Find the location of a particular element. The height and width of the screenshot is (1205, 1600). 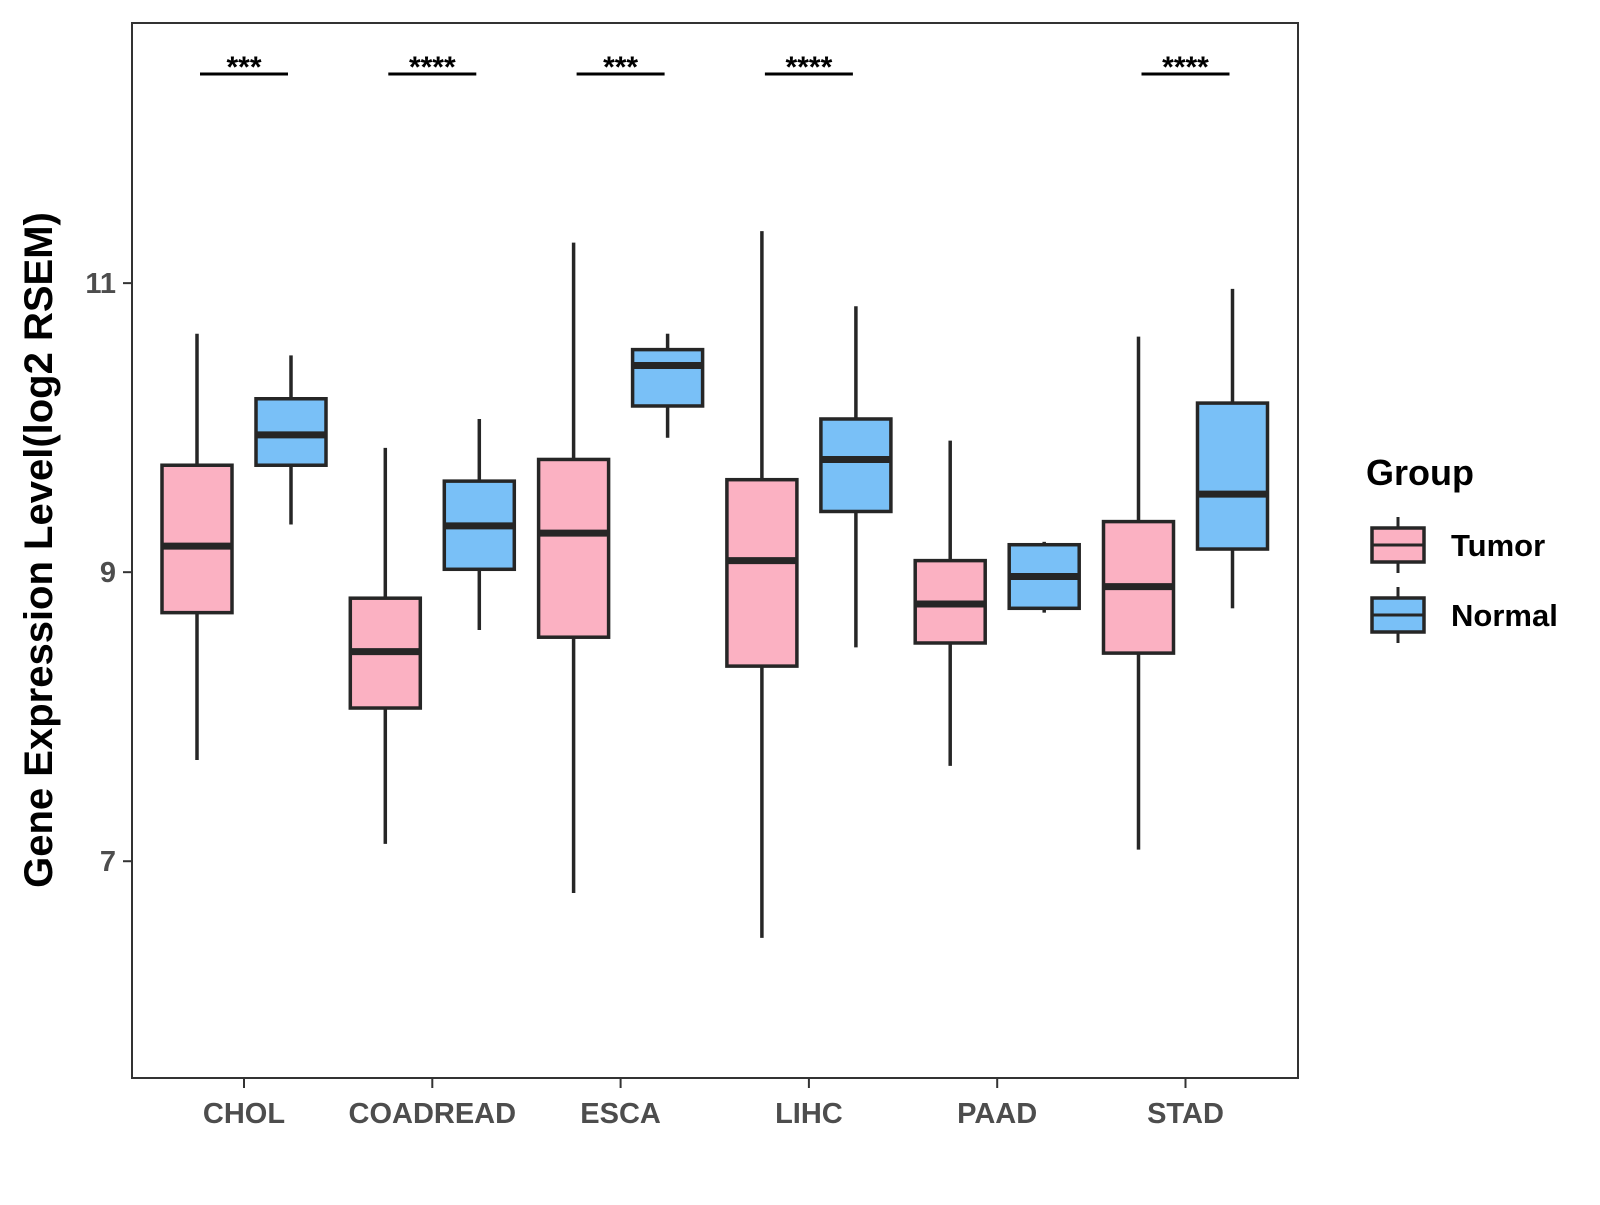

legend-item-tumor: Tumor is located at coordinates (1457, 545).